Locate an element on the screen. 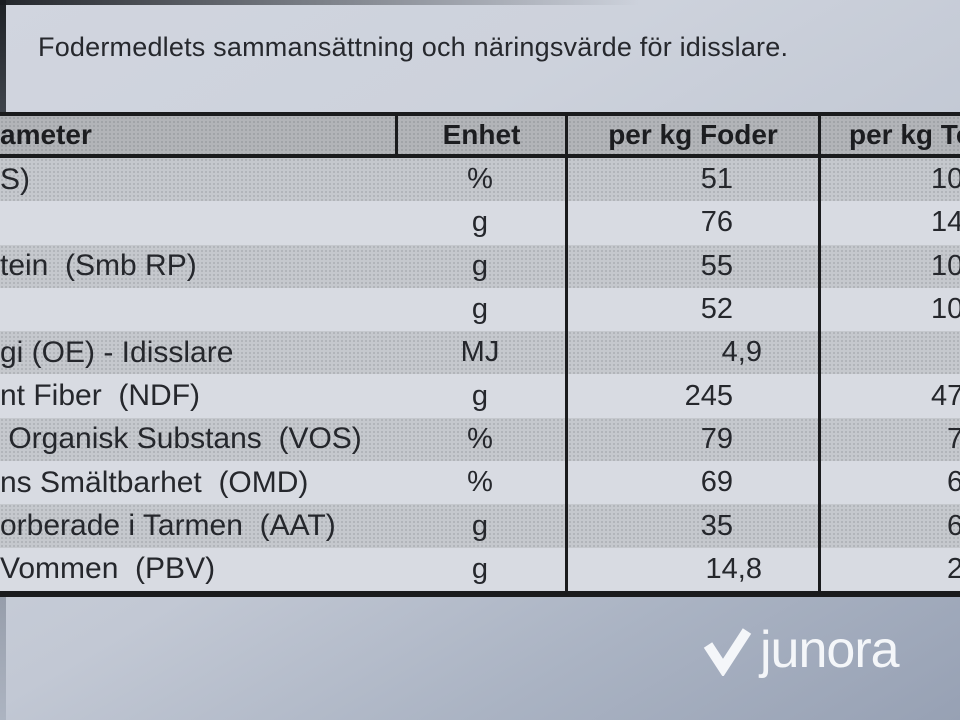  parameter-cell: Organisk Substans (VOS) is located at coordinates (181, 439).